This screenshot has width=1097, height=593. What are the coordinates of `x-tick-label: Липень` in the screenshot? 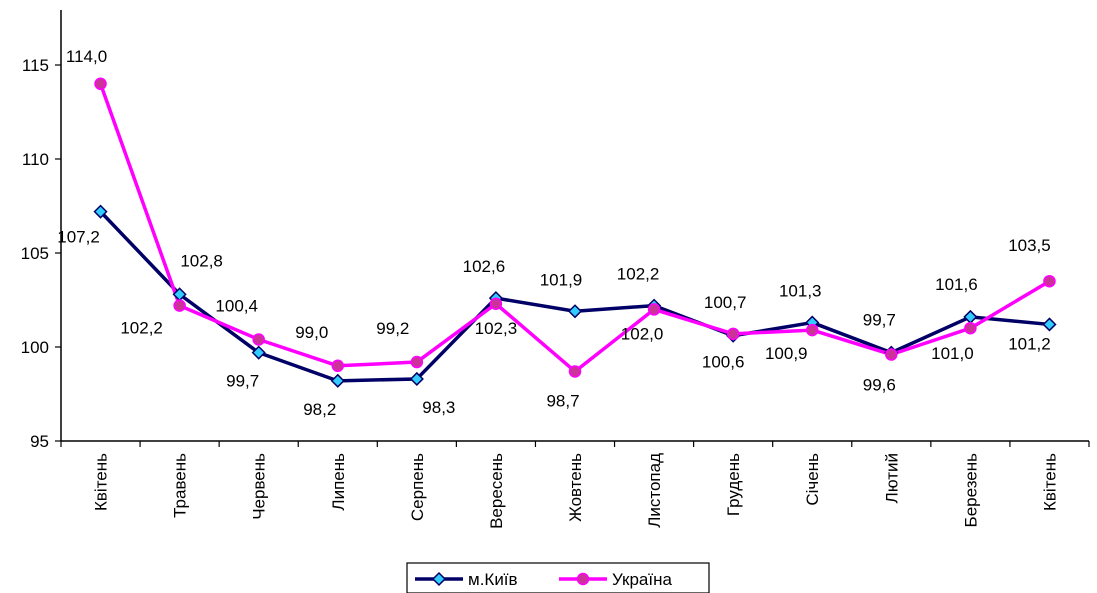 It's located at (338, 482).